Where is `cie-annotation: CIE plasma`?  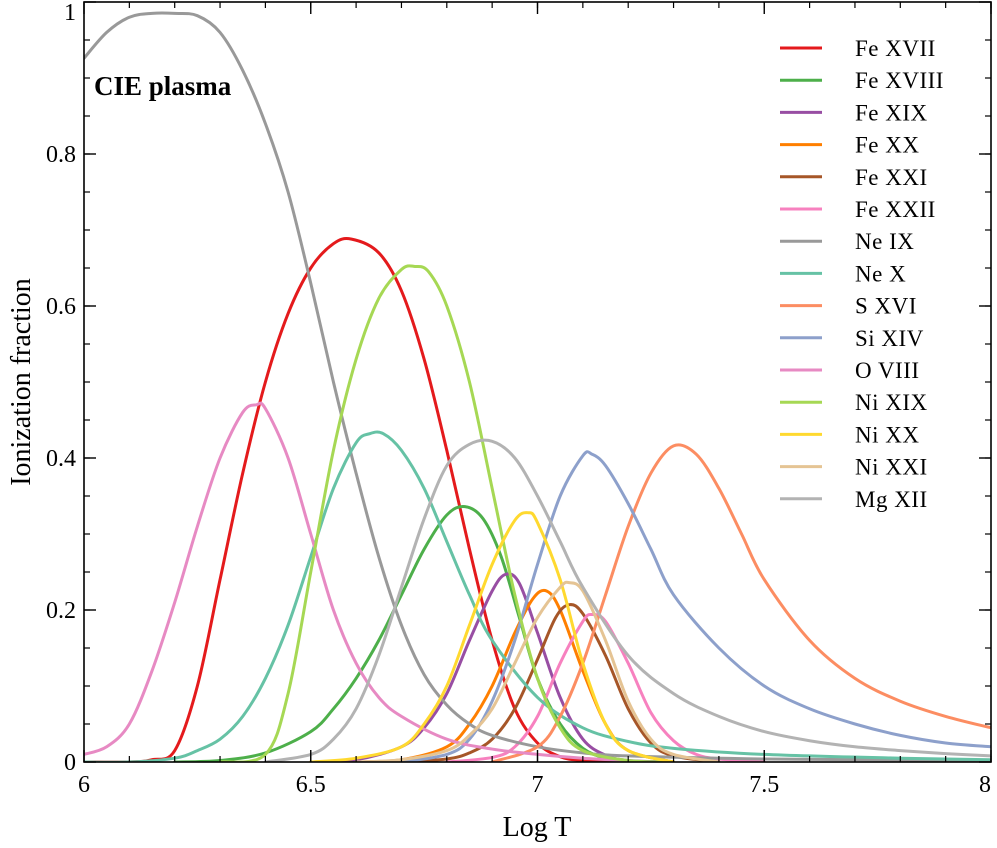
cie-annotation: CIE plasma is located at coordinates (163, 86).